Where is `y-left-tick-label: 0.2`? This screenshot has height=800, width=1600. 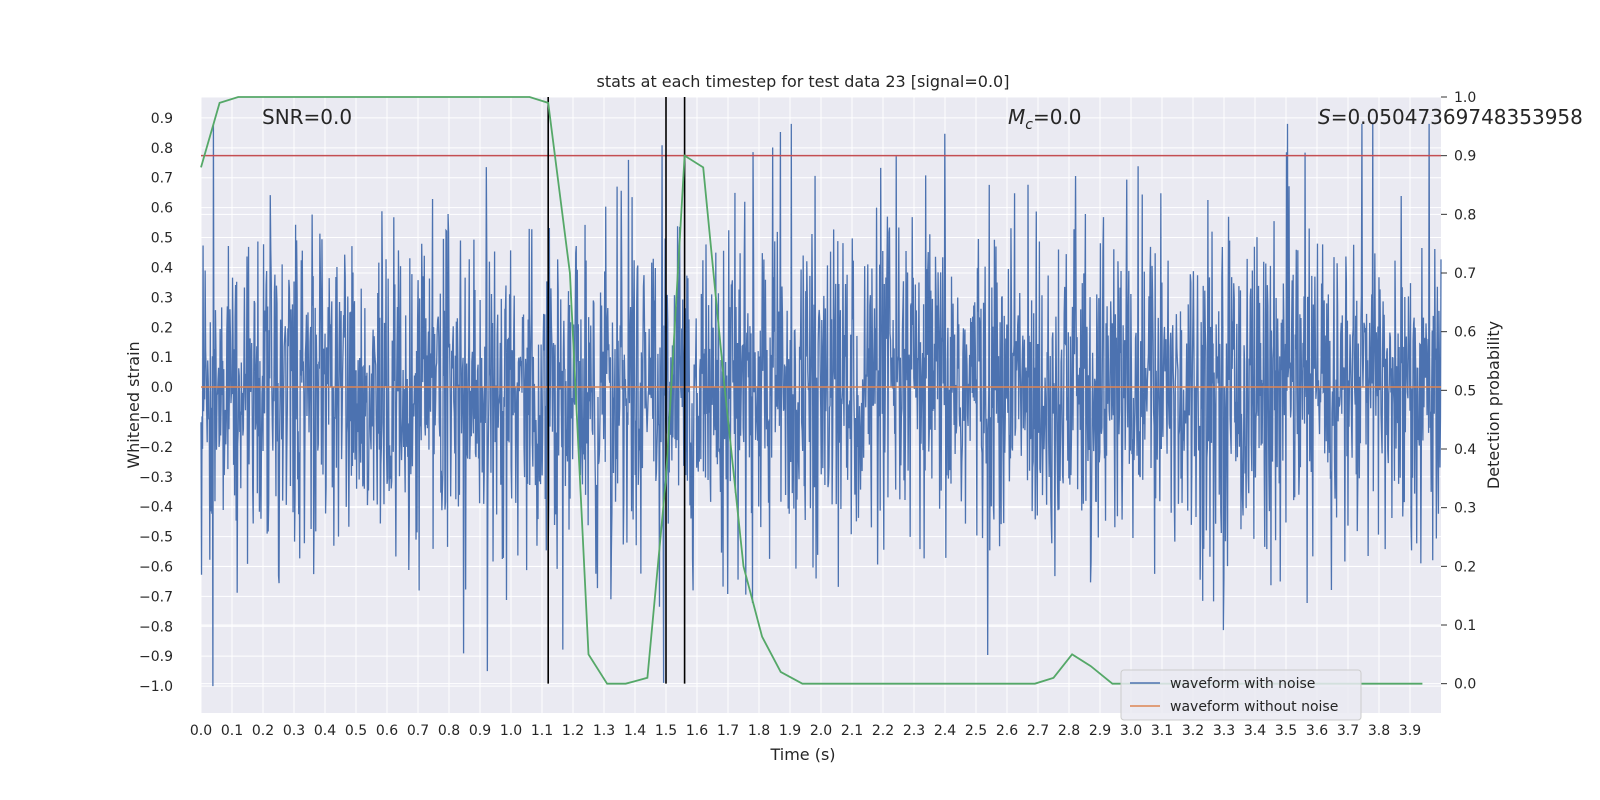 y-left-tick-label: 0.2 is located at coordinates (162, 328).